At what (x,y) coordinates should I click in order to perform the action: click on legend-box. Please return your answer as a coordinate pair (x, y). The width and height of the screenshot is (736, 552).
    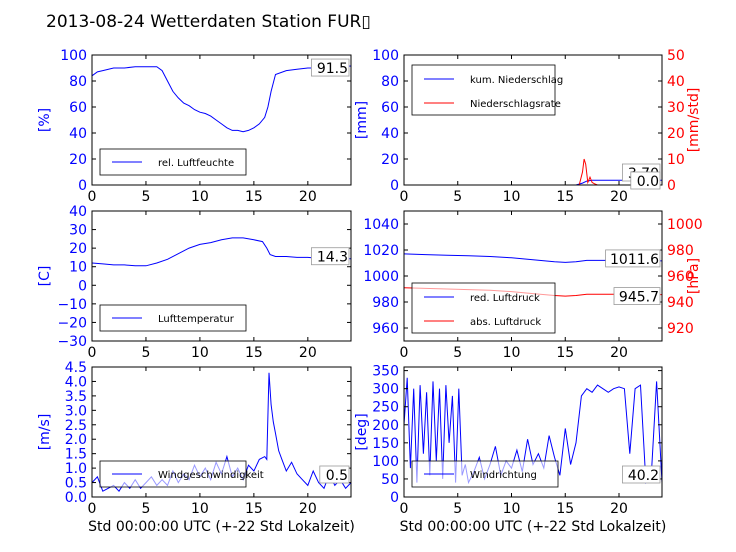
    Looking at the image, I should click on (173, 162).